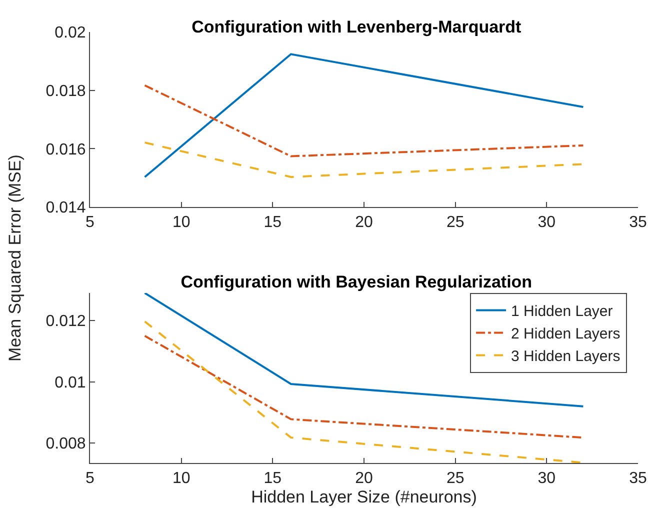  I want to click on y-axis-title: Mean Squared Error (MSE), so click(15, 257).